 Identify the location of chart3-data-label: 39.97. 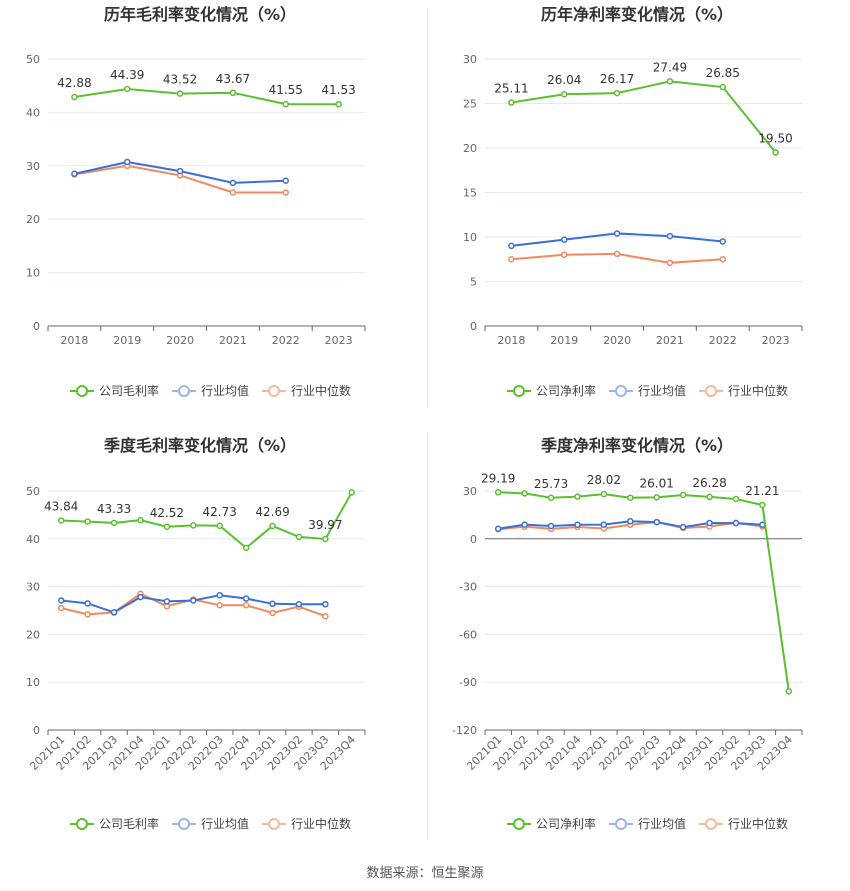
(325, 525).